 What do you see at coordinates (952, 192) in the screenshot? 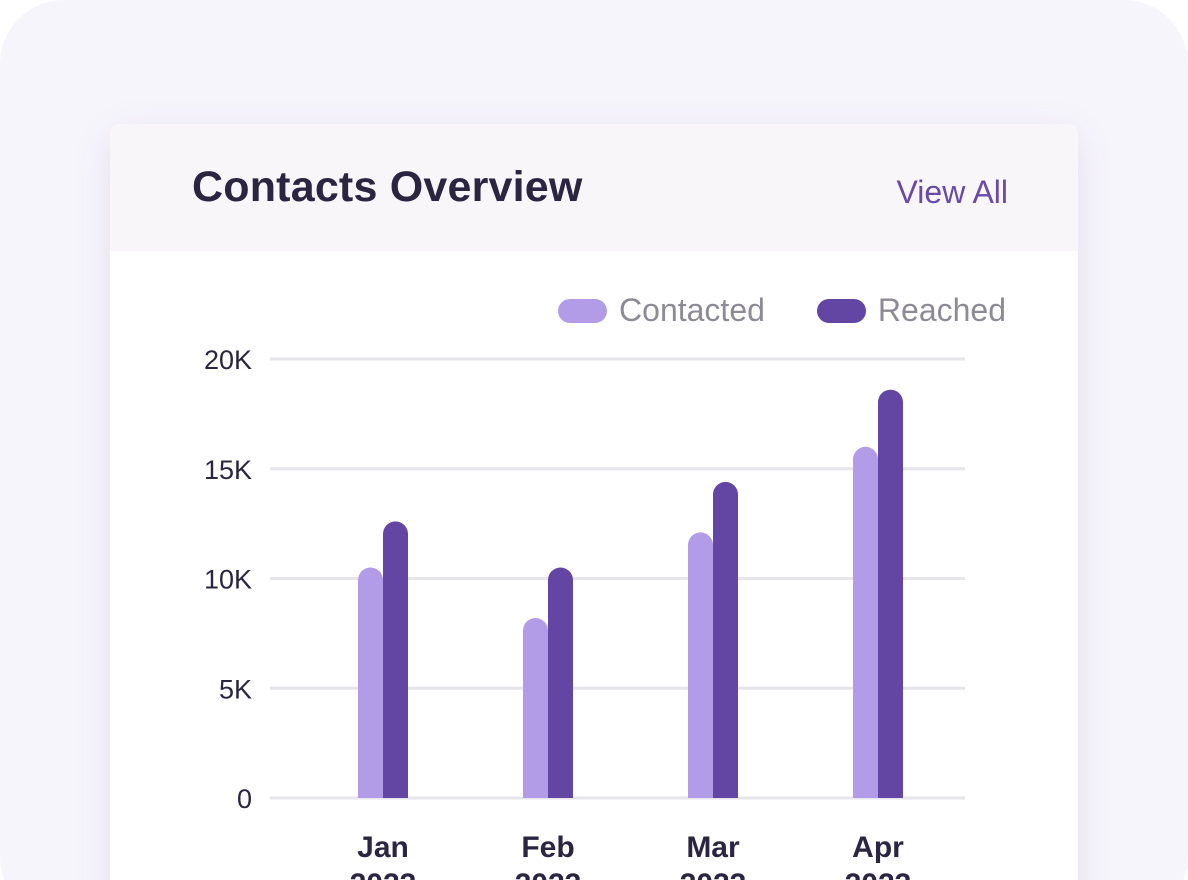
I see `view-all-link: View All` at bounding box center [952, 192].